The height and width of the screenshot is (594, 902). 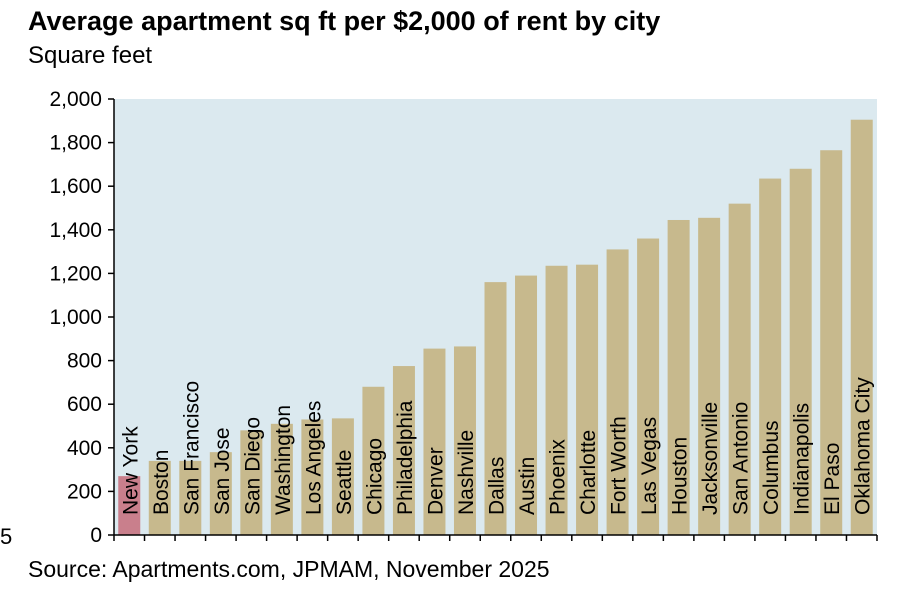 I want to click on y-tick-label: 1,400, so click(x=75, y=230).